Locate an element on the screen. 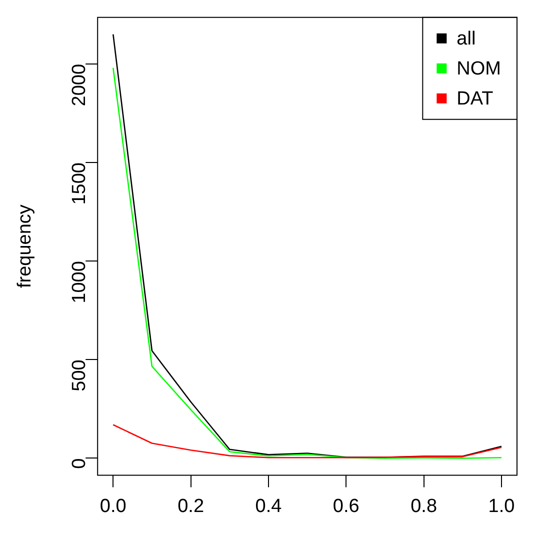 The width and height of the screenshot is (535, 536). y-axis-title: frequency is located at coordinates (25, 246).